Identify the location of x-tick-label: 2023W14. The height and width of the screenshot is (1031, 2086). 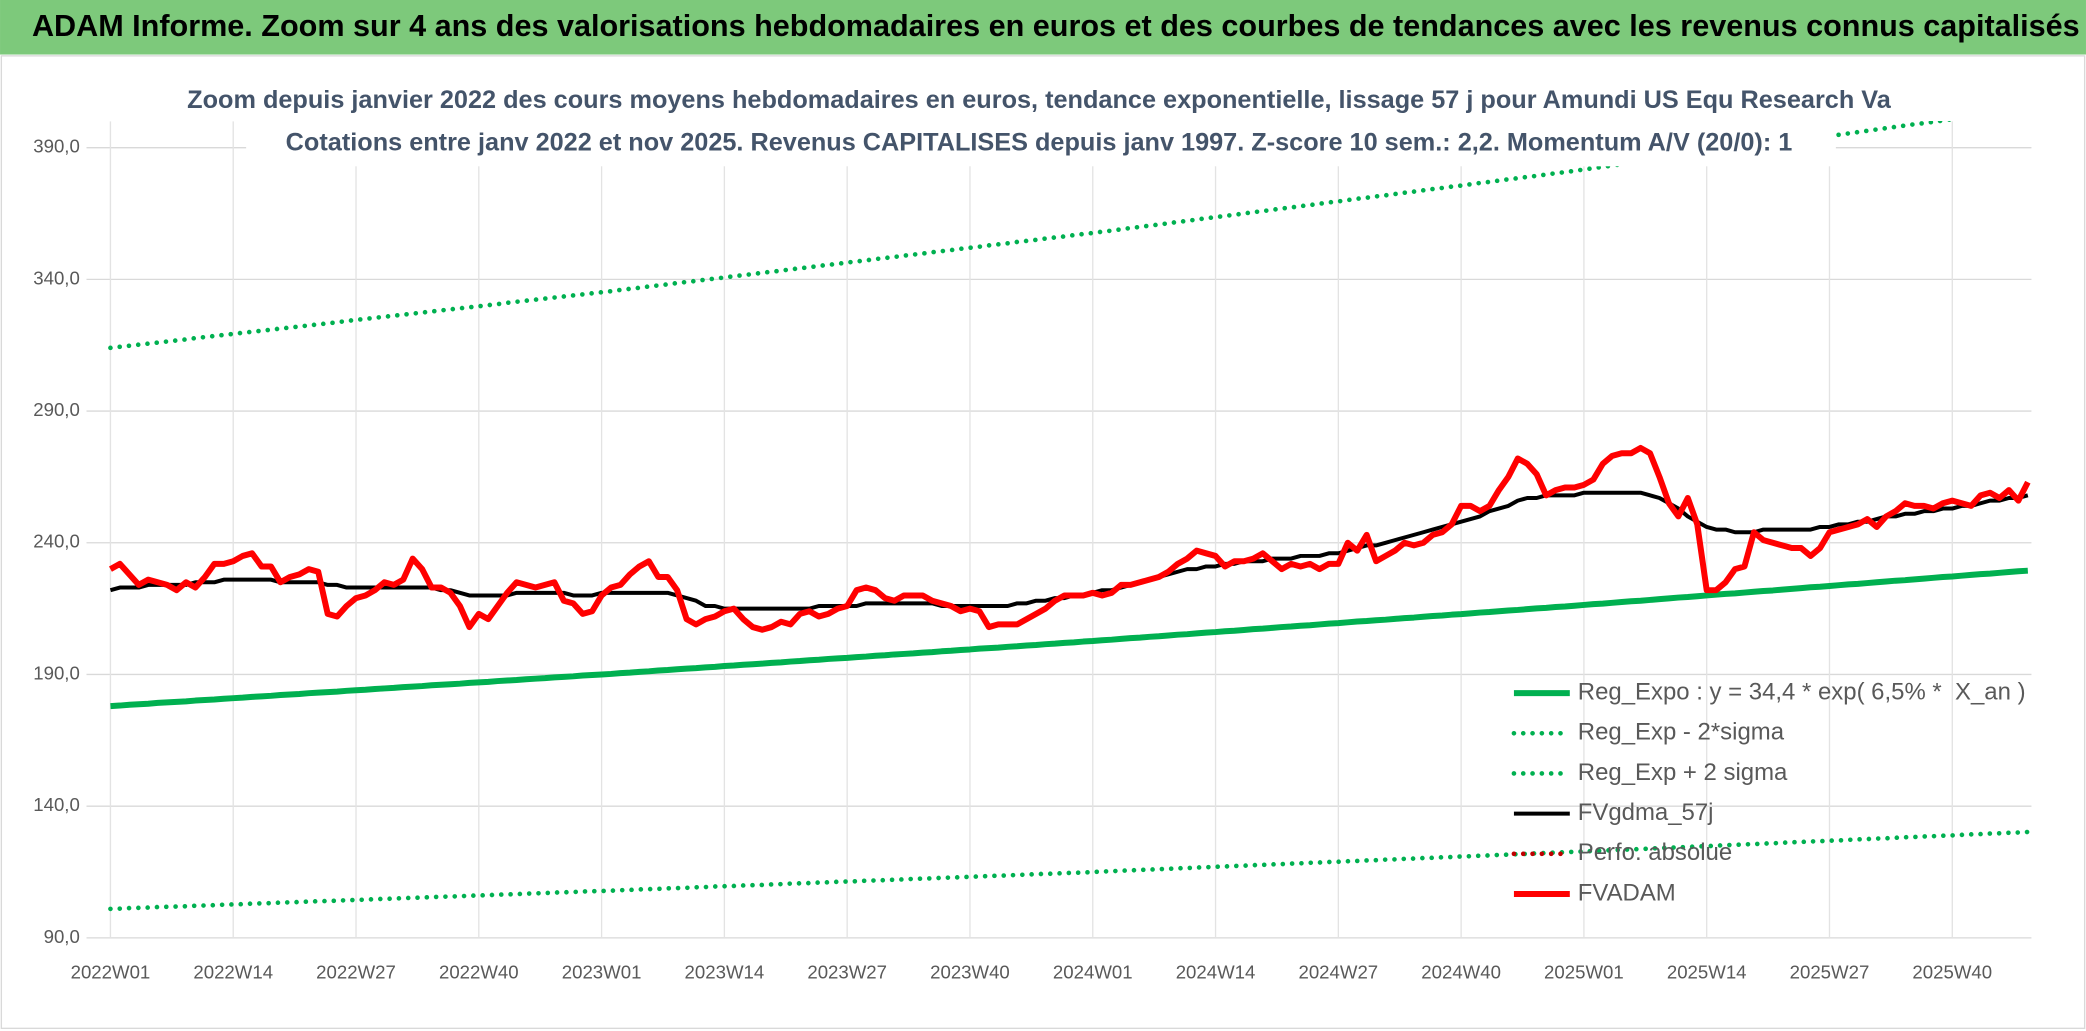
(725, 972).